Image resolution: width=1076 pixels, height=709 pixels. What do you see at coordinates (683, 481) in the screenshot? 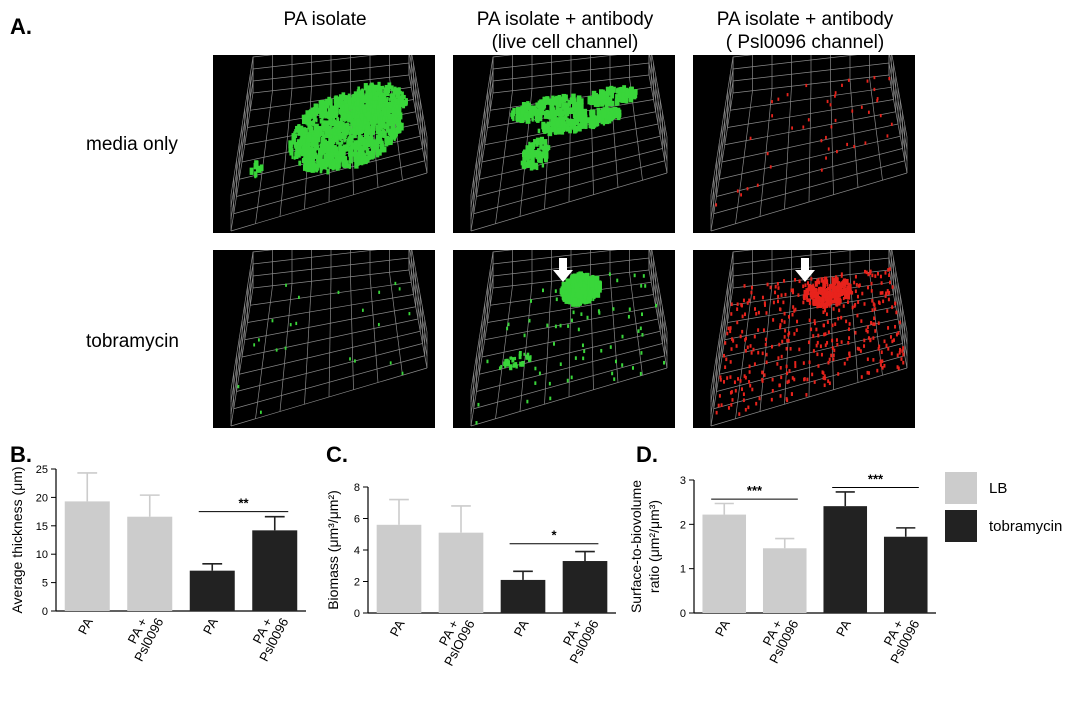
I see `y-tick-label: 3` at bounding box center [683, 481].